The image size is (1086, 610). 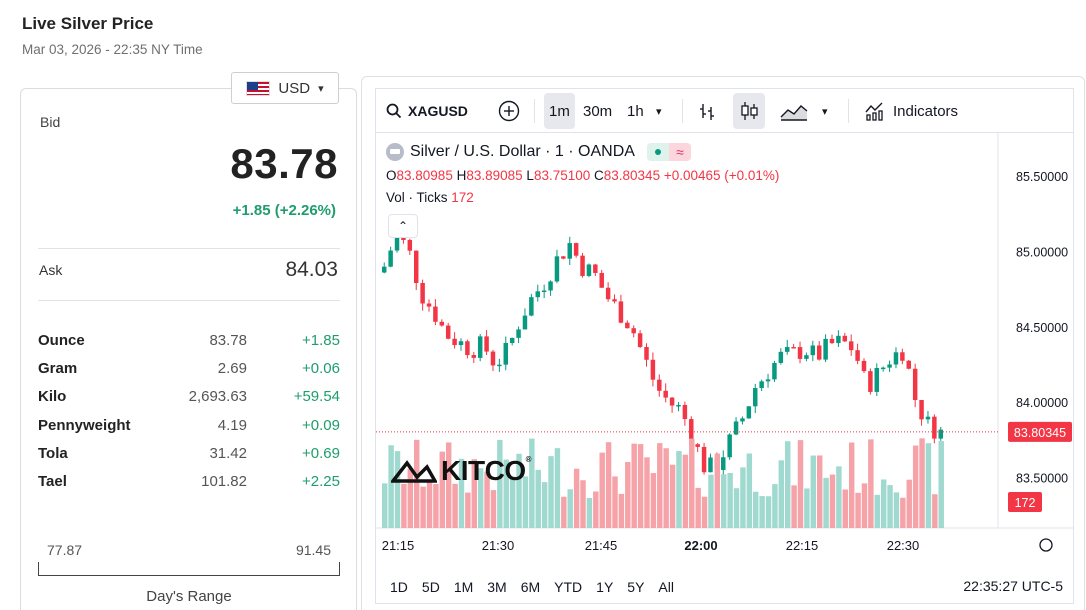 I want to click on compare-button, so click(x=509, y=111).